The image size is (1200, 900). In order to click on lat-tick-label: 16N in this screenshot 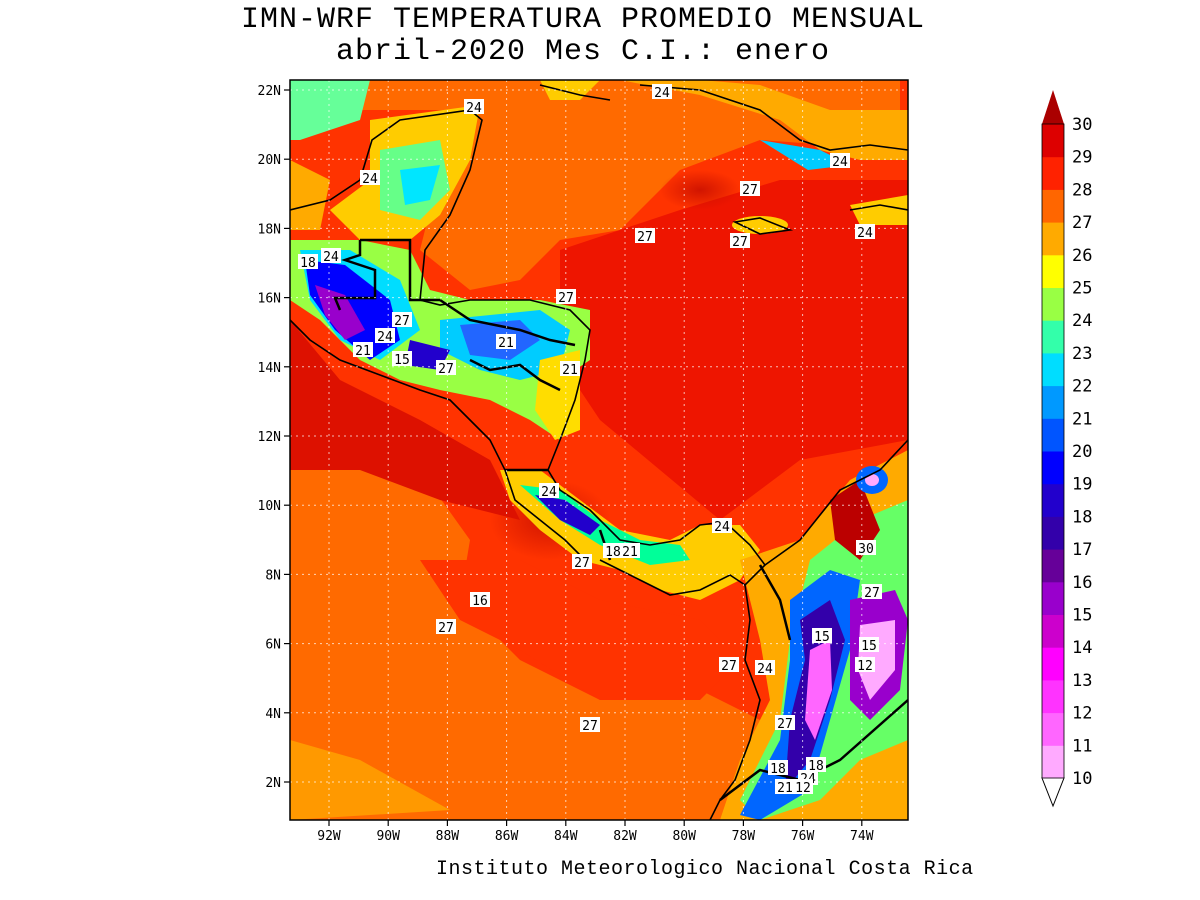, I will do `click(269, 299)`.